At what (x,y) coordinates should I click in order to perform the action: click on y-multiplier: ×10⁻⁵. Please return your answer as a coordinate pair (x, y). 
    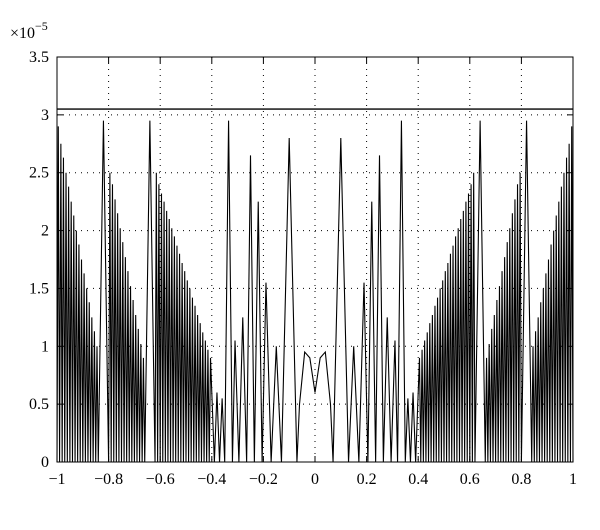
    Looking at the image, I should click on (29, 30).